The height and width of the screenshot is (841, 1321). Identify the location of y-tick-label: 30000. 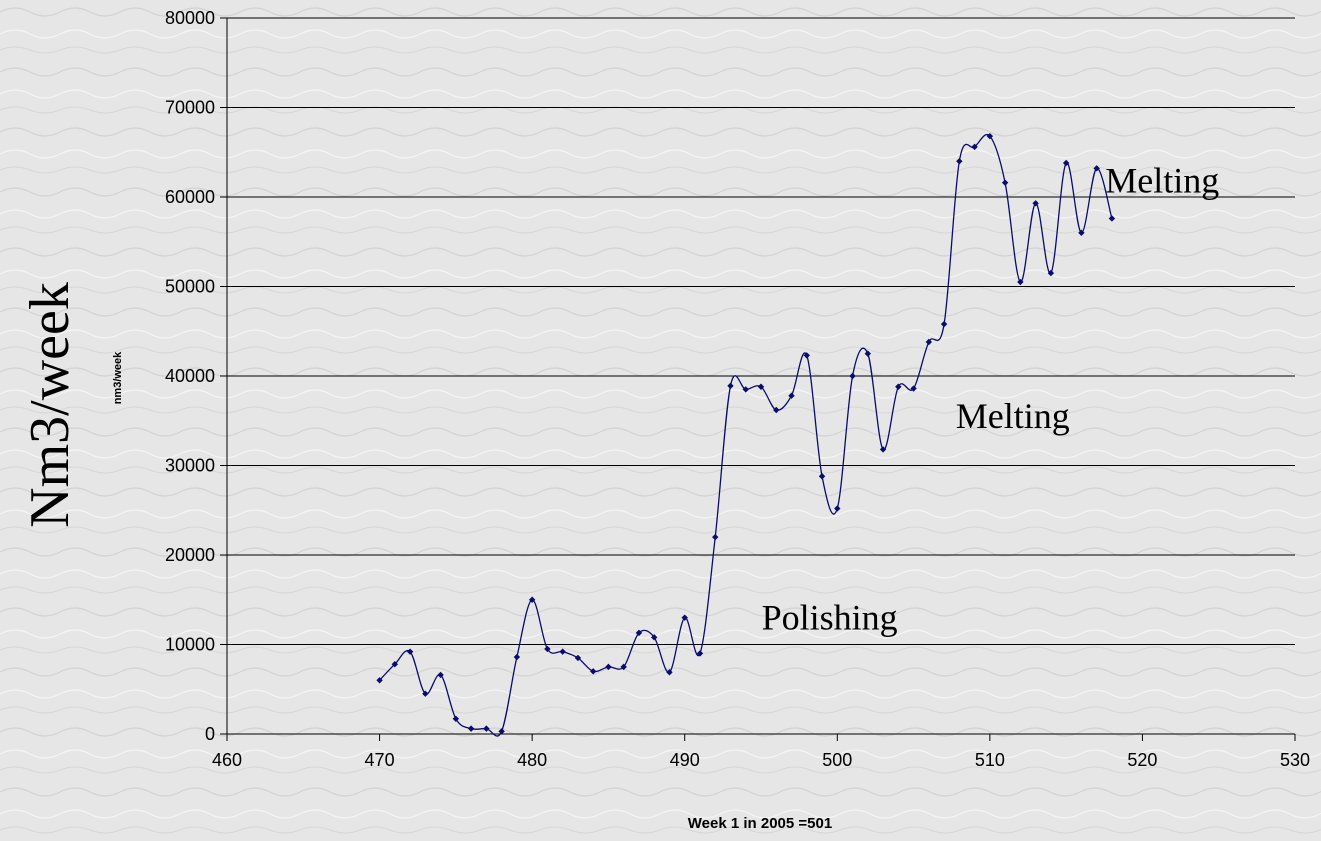
(190, 466).